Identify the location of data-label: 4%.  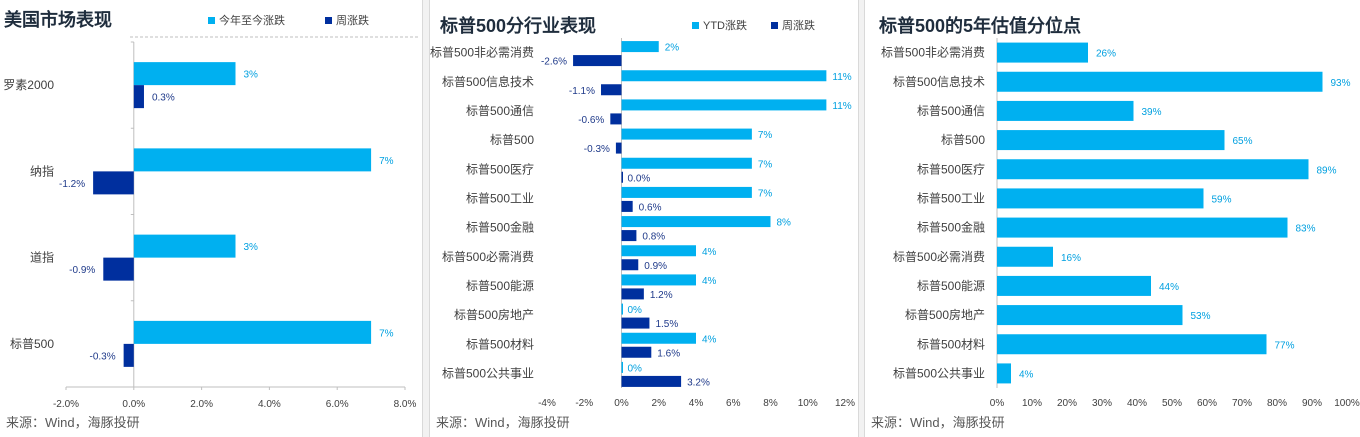
(1026, 374).